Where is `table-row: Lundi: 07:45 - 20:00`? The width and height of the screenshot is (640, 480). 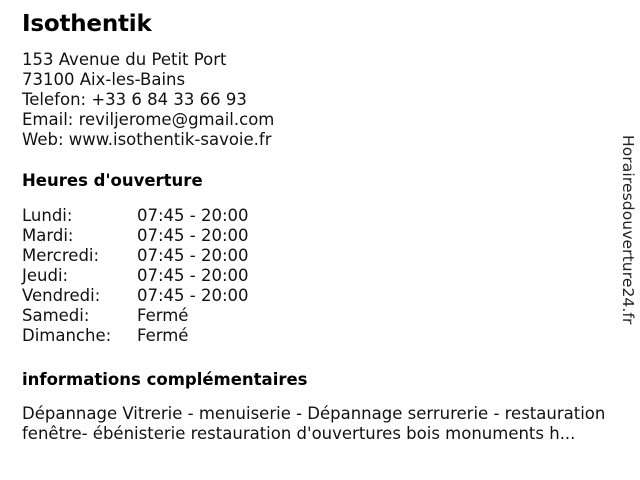 table-row: Lundi: 07:45 - 20:00 is located at coordinates (135, 216).